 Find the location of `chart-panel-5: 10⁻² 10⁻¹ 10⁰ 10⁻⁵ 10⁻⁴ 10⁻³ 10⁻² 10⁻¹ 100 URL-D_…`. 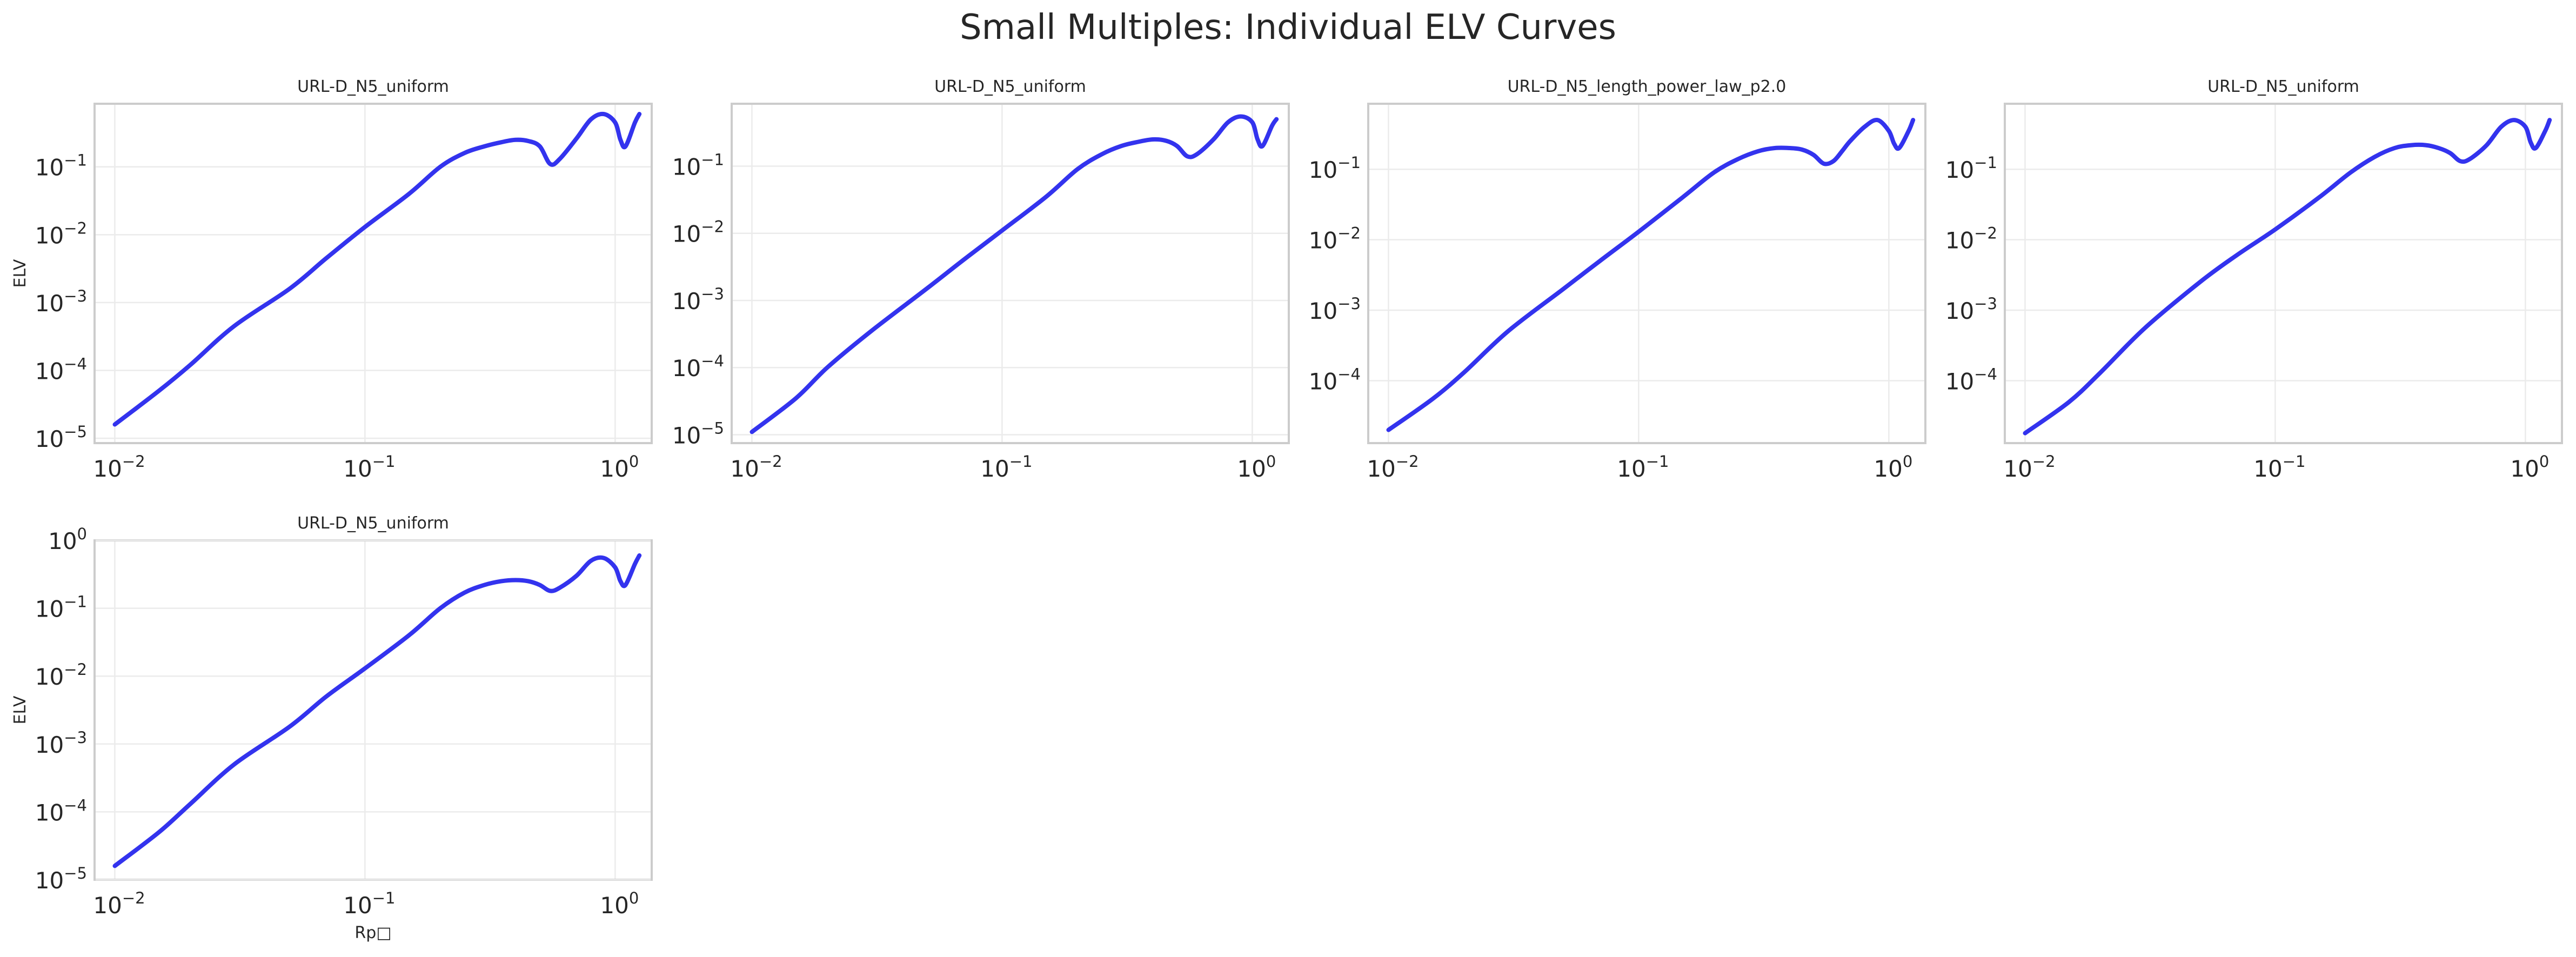

chart-panel-5: 10⁻² 10⁻¹ 10⁰ 10⁻⁵ 10⁻⁴ 10⁻³ 10⁻² 10⁻¹ 100 URL-D_… is located at coordinates (332, 728).